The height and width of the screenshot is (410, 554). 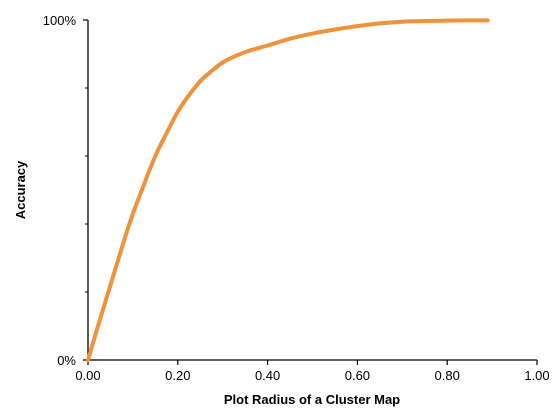 I want to click on x-axis-title: Plot Radius of a Cluster Map, so click(x=312, y=399).